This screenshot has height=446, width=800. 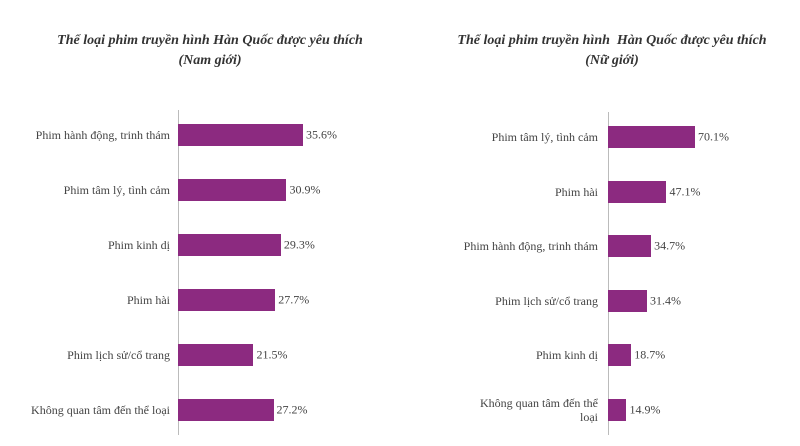 What do you see at coordinates (670, 245) in the screenshot?
I see `value-label: 34.7%` at bounding box center [670, 245].